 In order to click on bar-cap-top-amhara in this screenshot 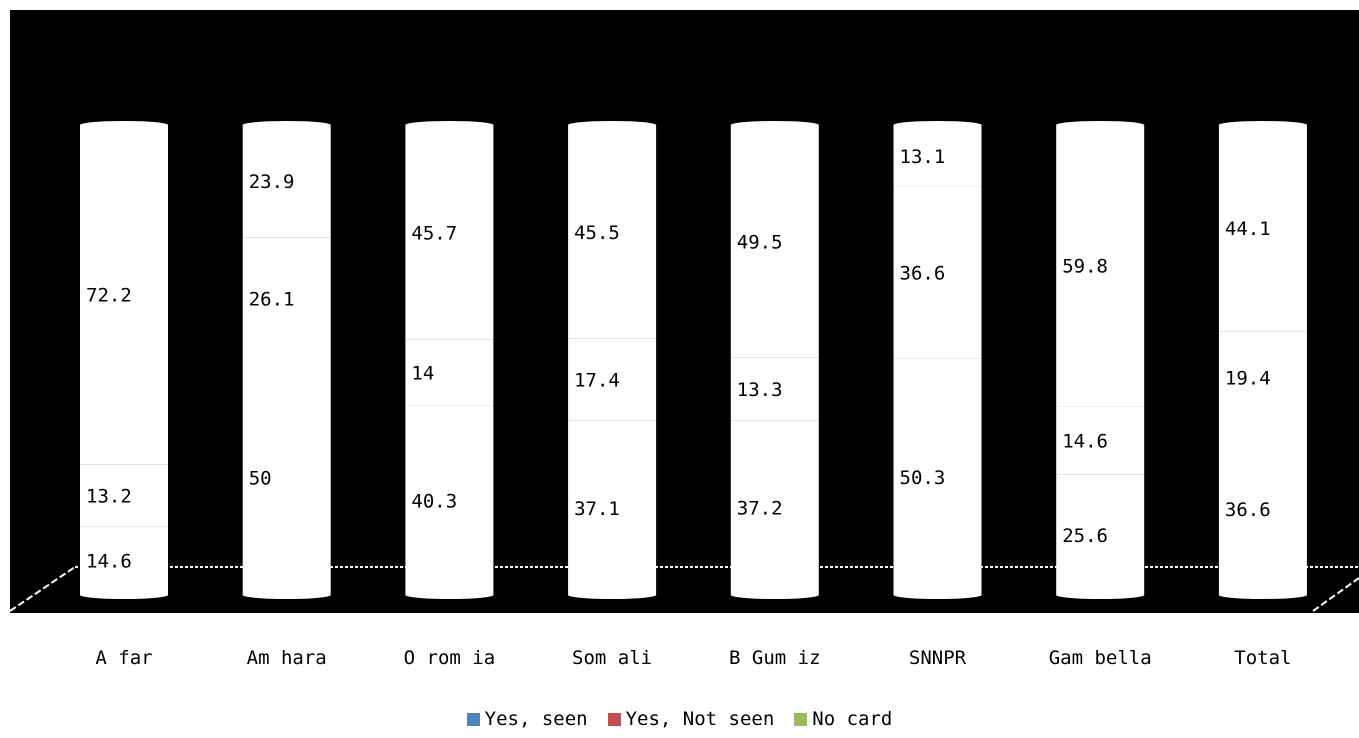, I will do `click(286, 125)`.